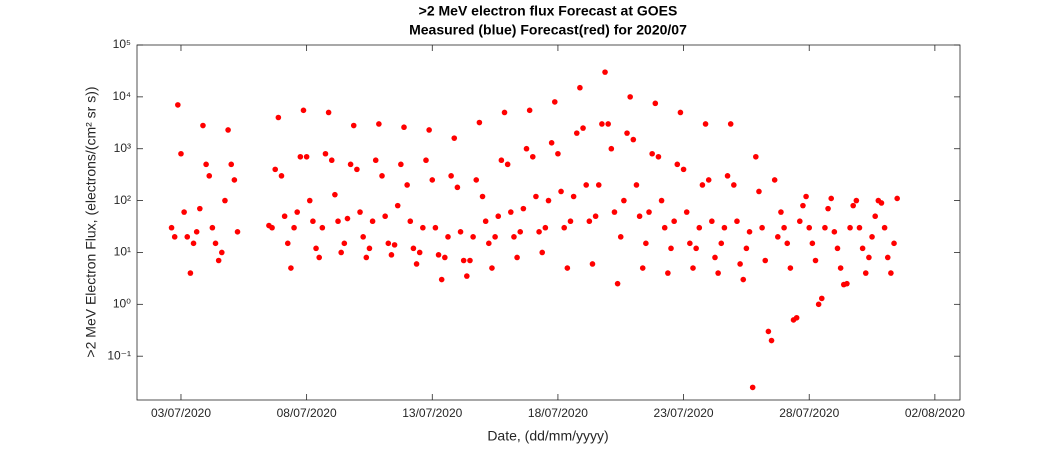 The image size is (1050, 450). What do you see at coordinates (119, 355) in the screenshot?
I see `y-tick-label: 10⁻¹` at bounding box center [119, 355].